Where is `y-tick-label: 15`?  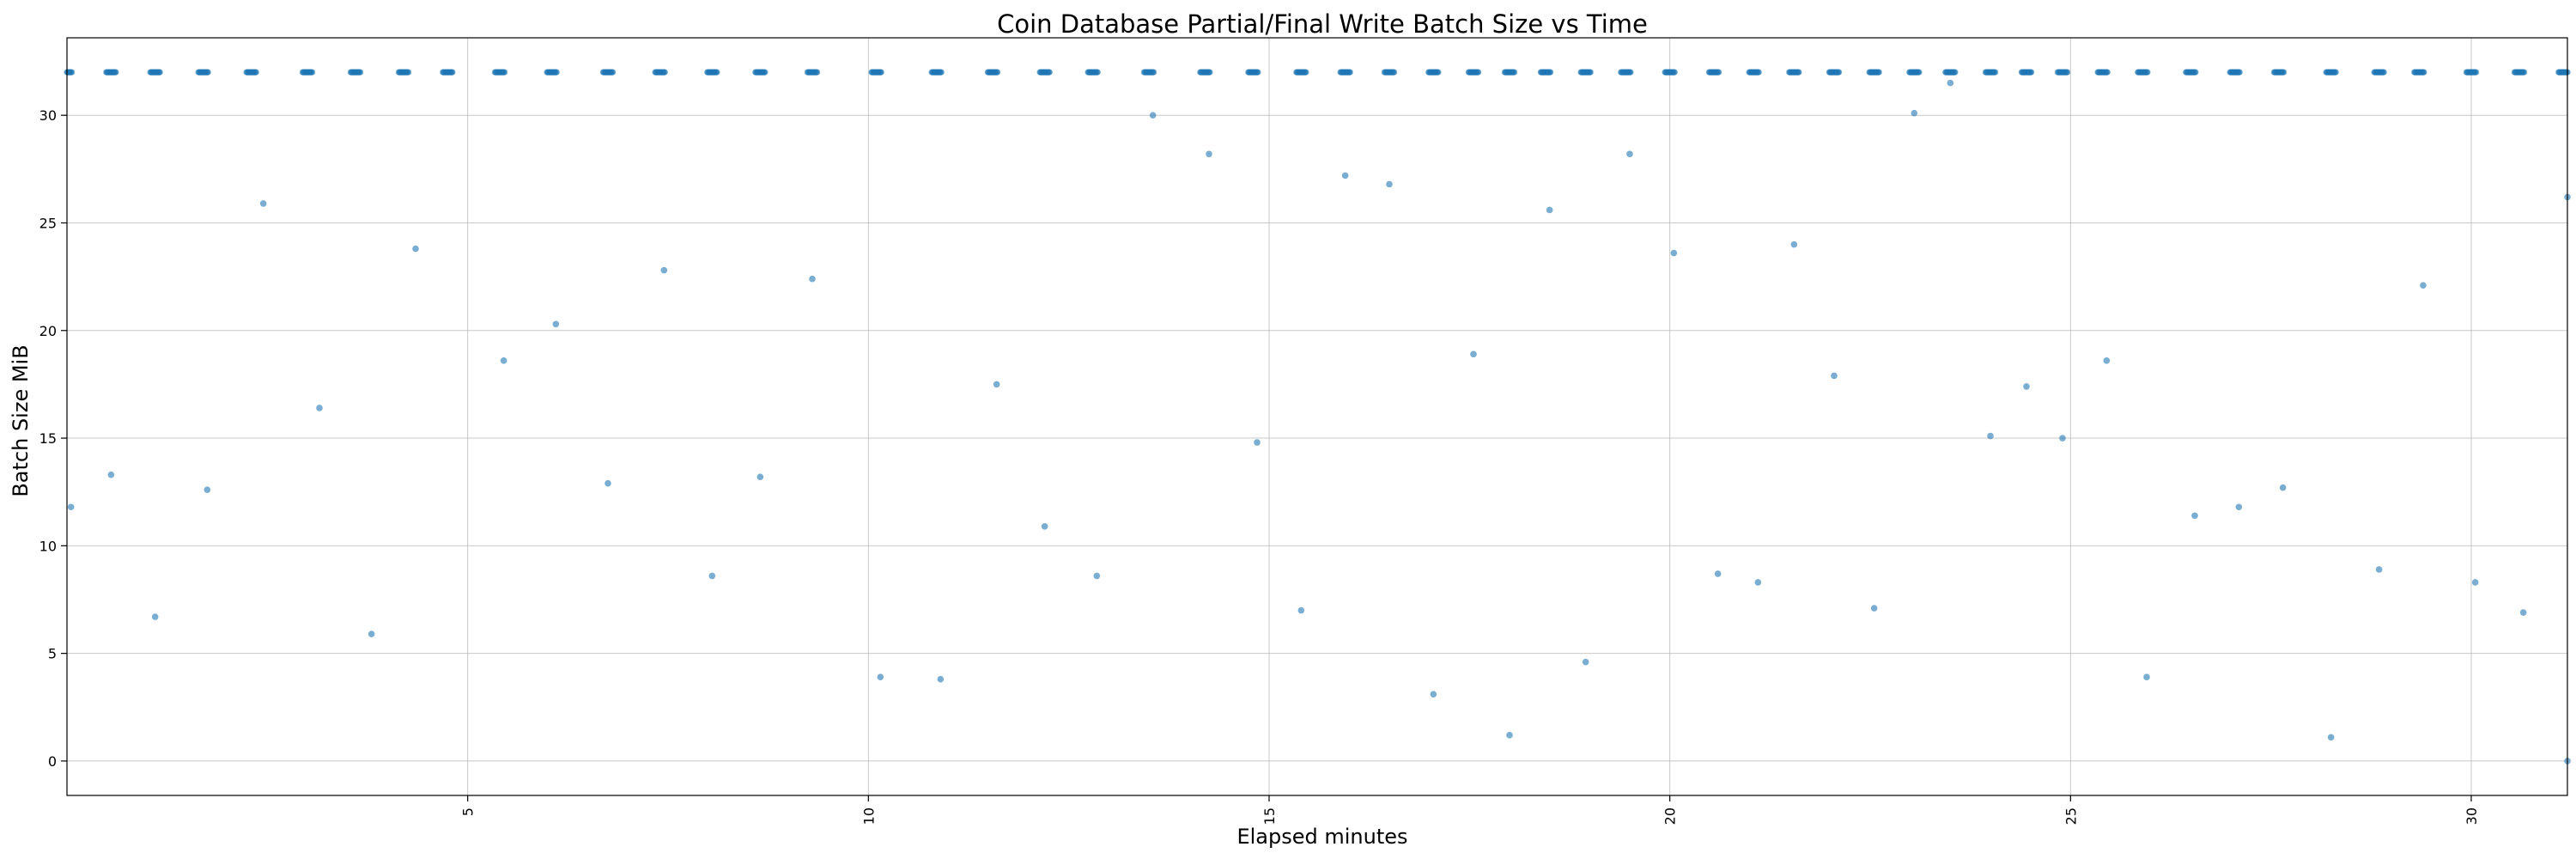 y-tick-label: 15 is located at coordinates (48, 439).